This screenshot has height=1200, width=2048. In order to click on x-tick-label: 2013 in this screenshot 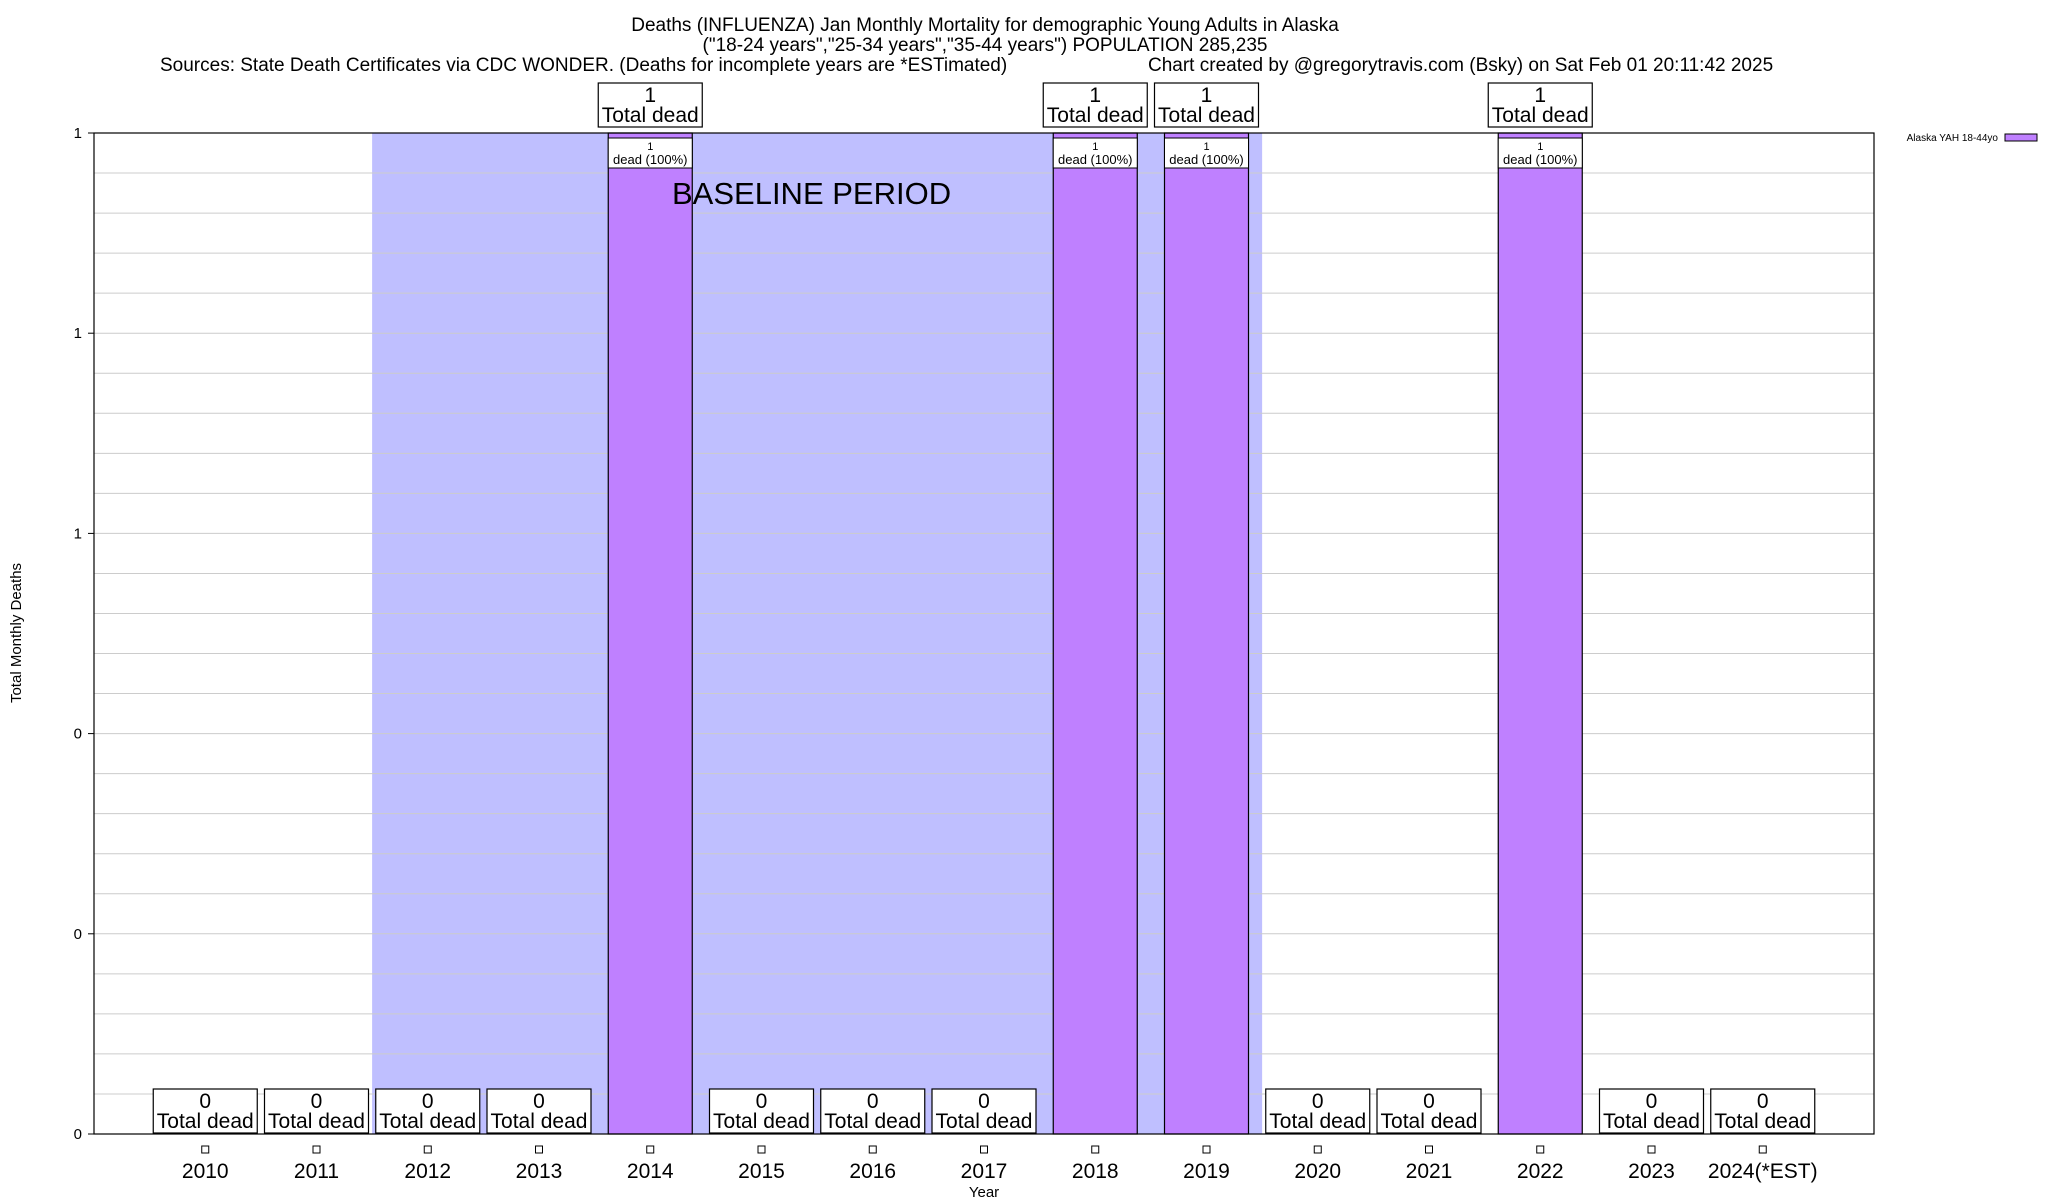, I will do `click(539, 1171)`.